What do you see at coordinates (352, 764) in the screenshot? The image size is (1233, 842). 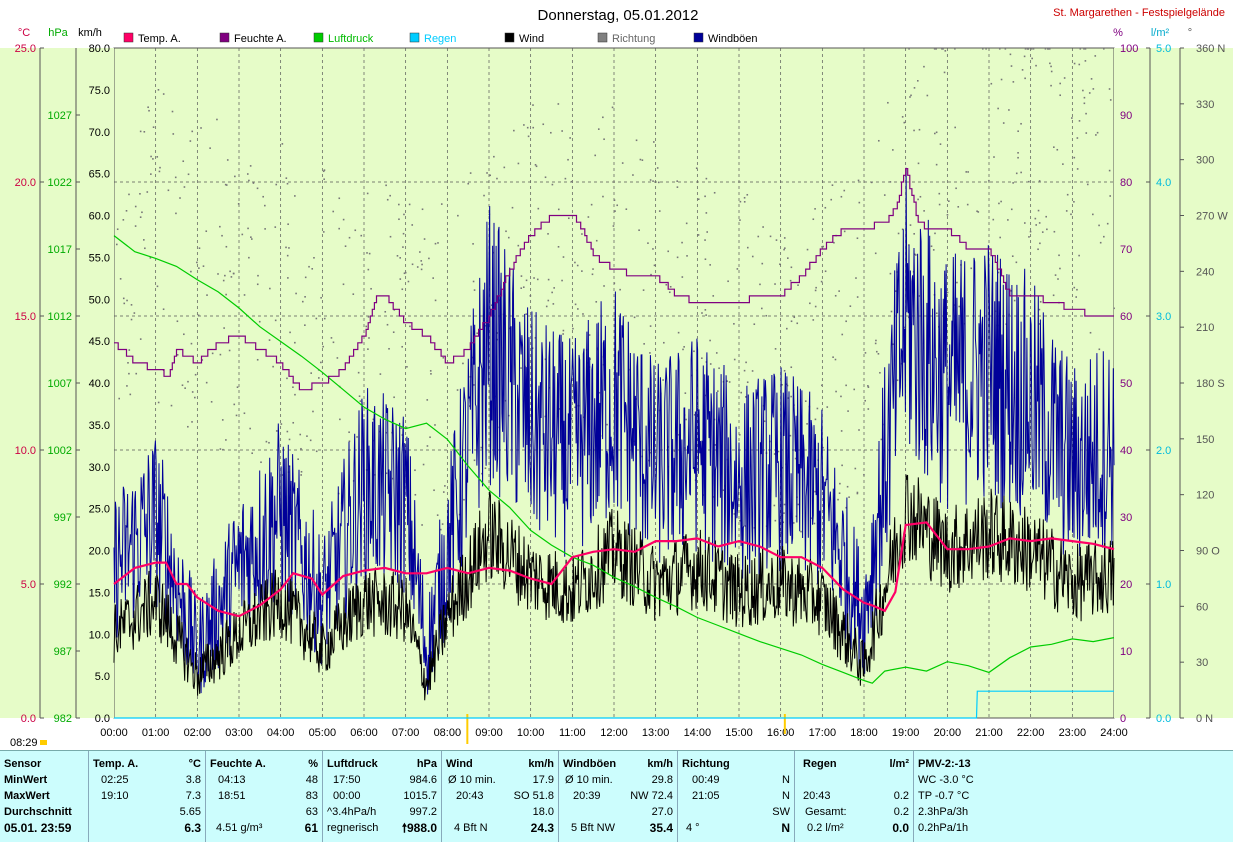 I see `press-header: Luftdruck` at bounding box center [352, 764].